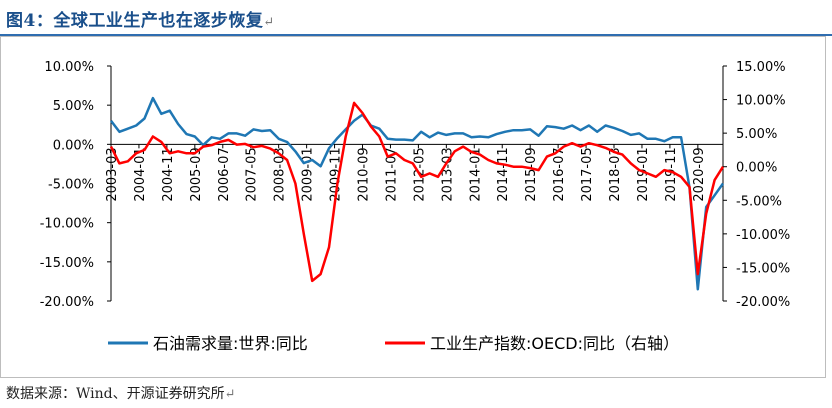  I want to click on x-tick-label: 2014-01, so click(475, 174).